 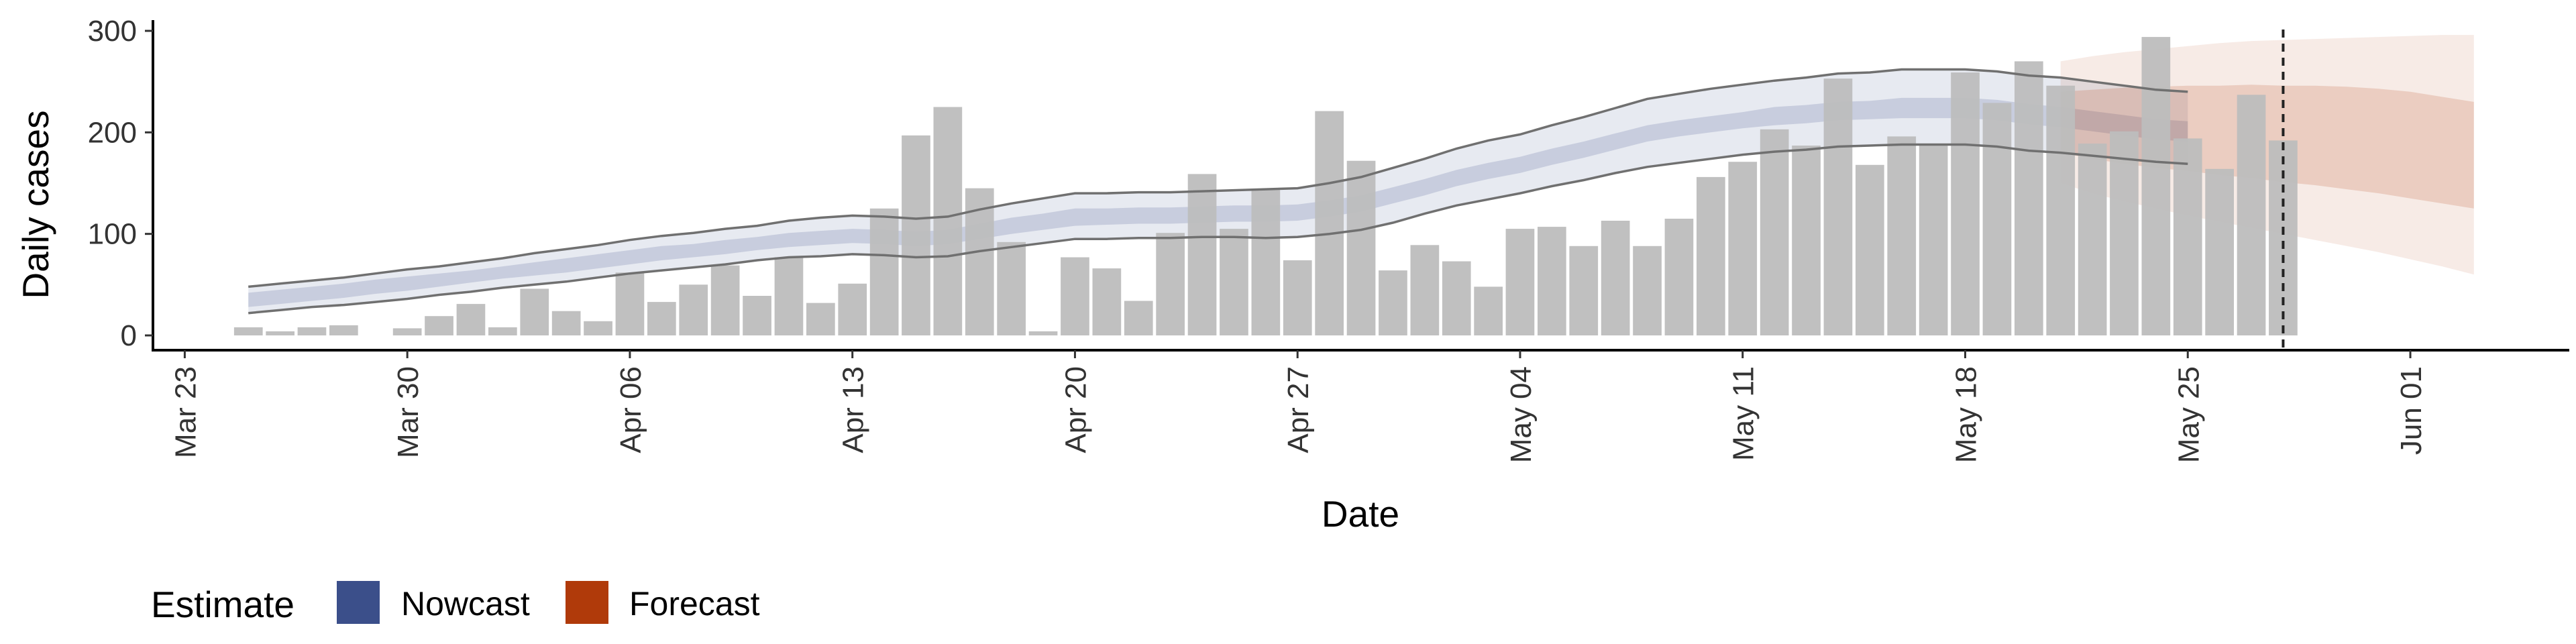 What do you see at coordinates (35, 204) in the screenshot?
I see `y-axis-title: Daily cases` at bounding box center [35, 204].